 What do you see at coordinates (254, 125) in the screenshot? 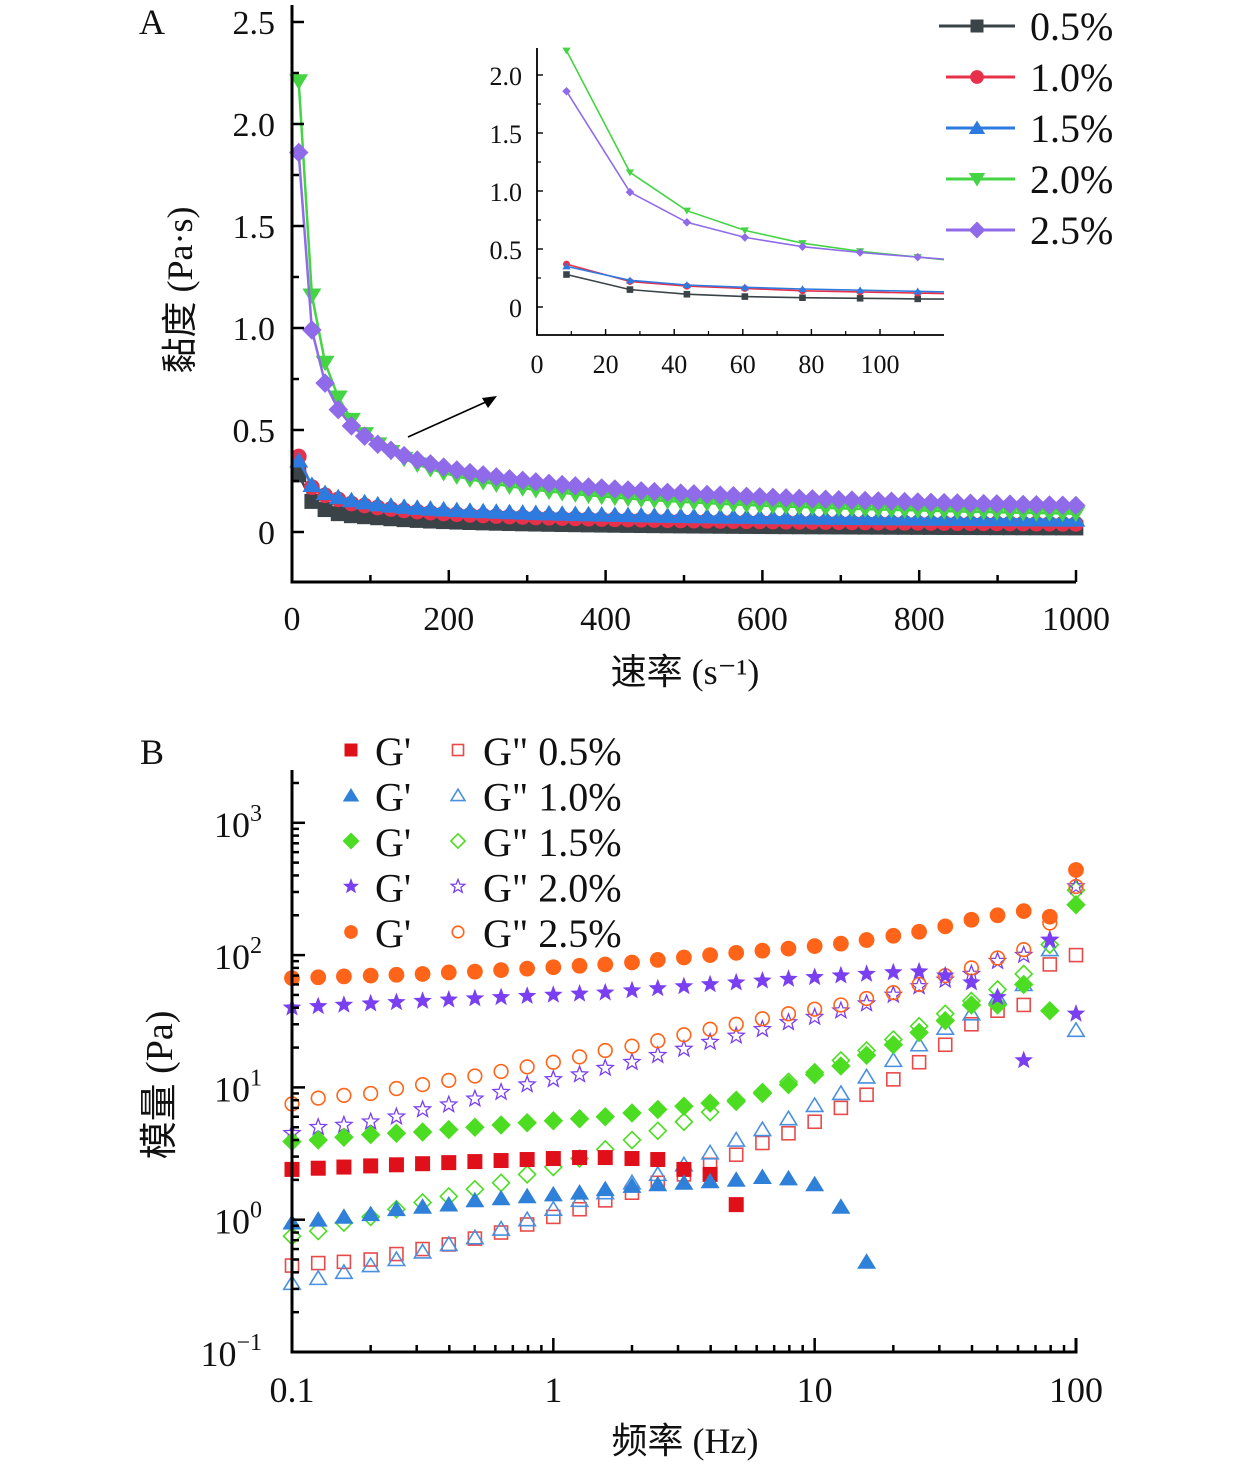
I see `y-tick-label: 2.0` at bounding box center [254, 125].